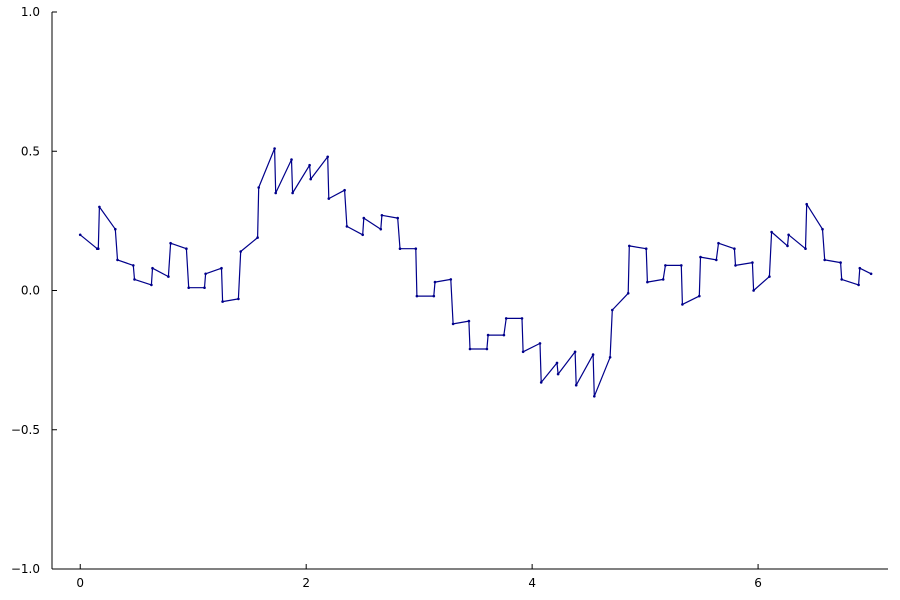 The height and width of the screenshot is (600, 900). What do you see at coordinates (30, 291) in the screenshot?
I see `y-tick-label: 0.0` at bounding box center [30, 291].